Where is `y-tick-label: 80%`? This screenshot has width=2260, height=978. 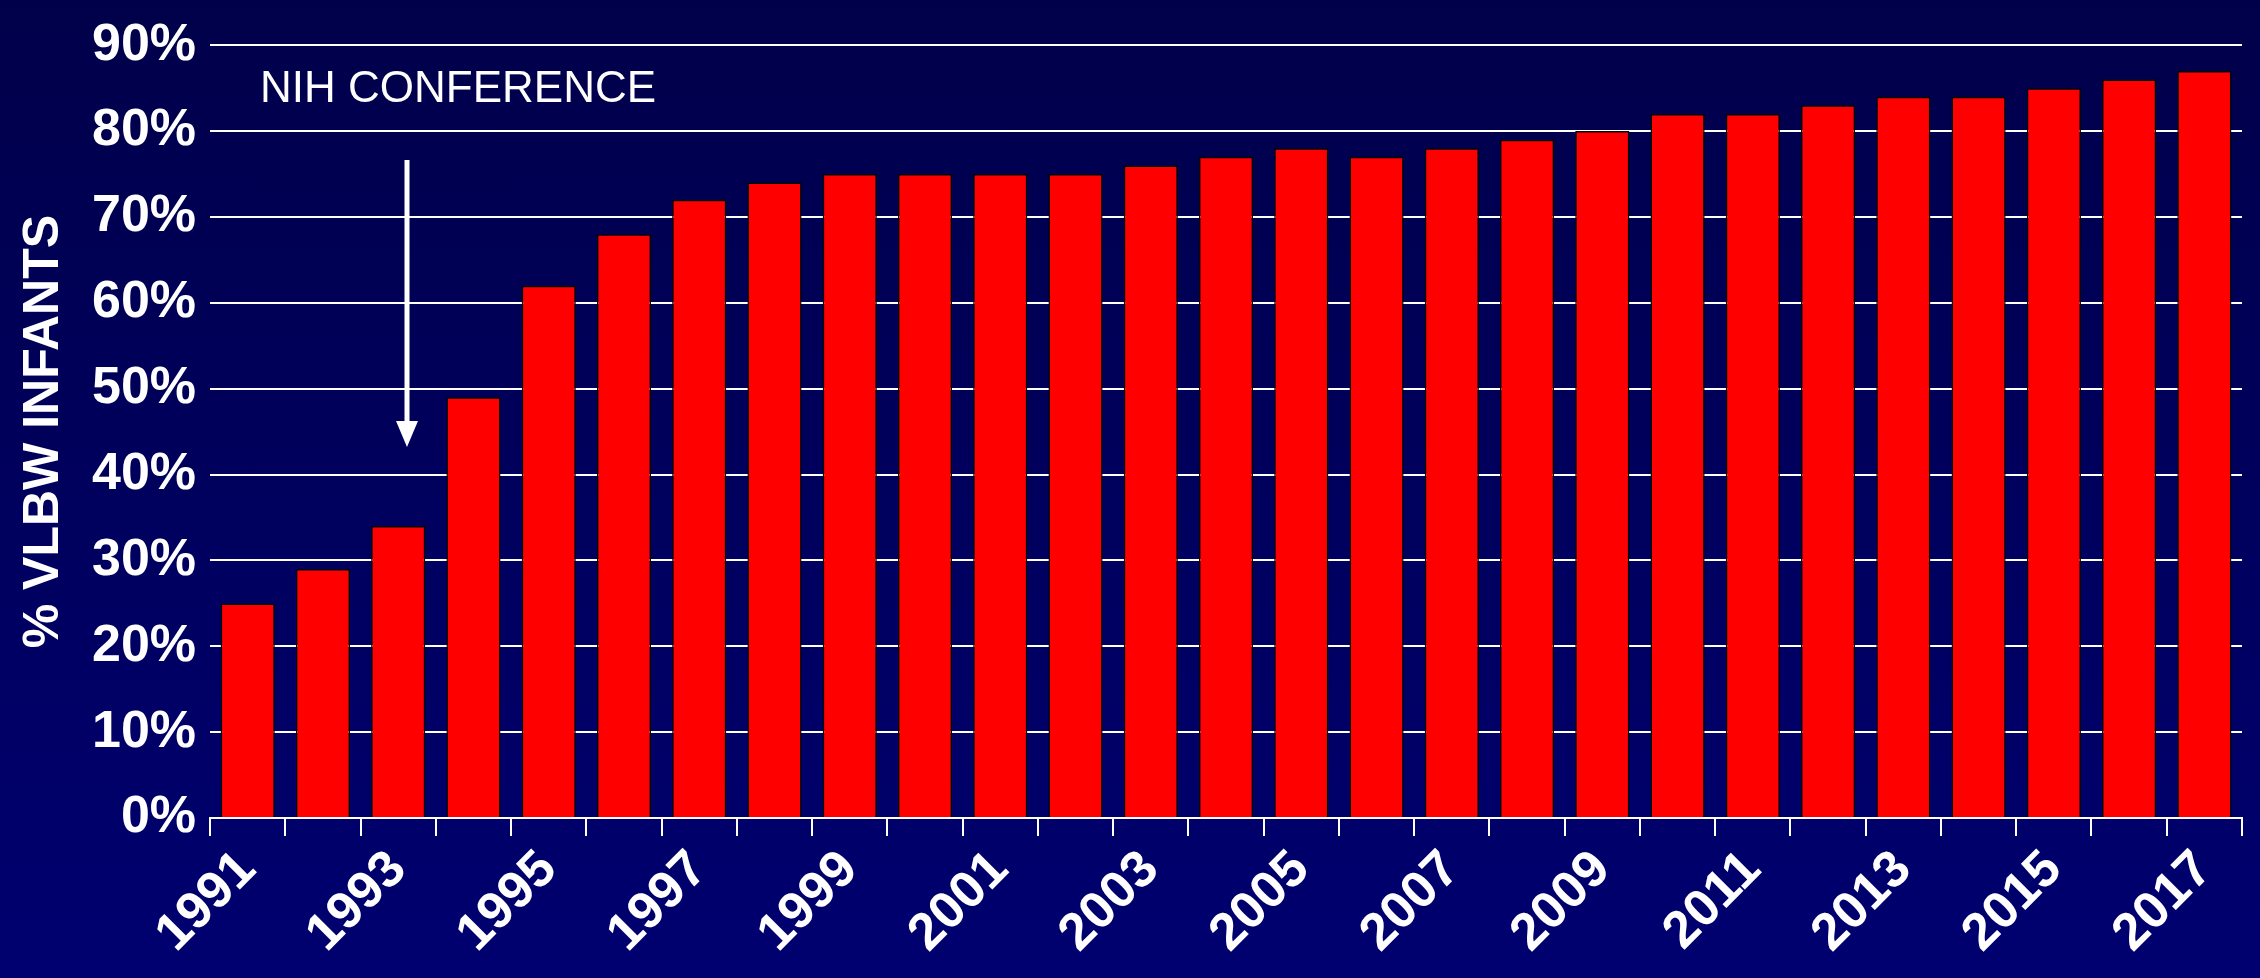
y-tick-label: 80% is located at coordinates (144, 127).